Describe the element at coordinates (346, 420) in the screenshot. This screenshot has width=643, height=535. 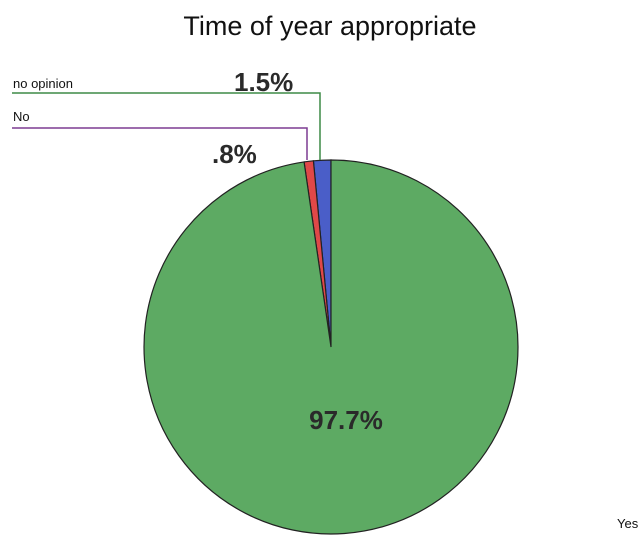
I see `value-label-yes: 97.7%` at that location.